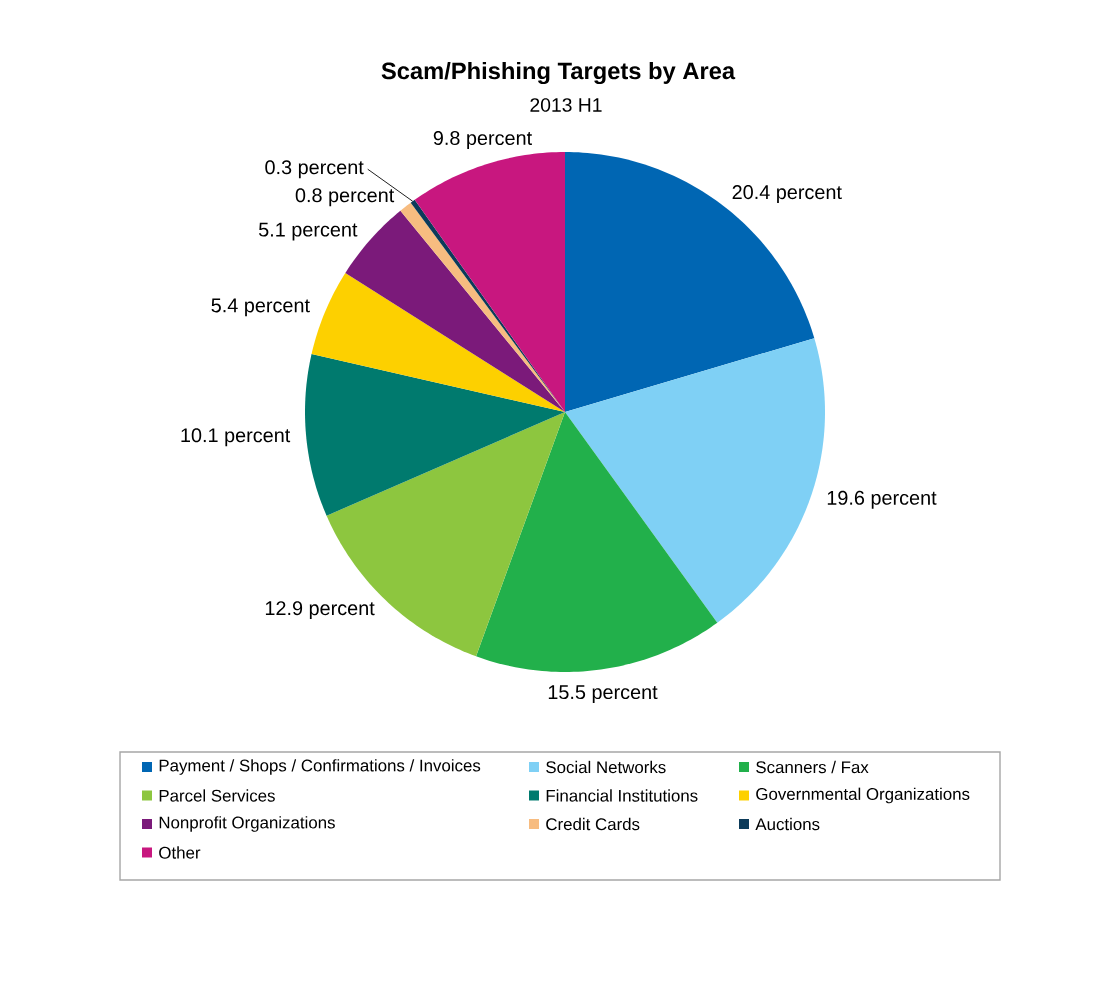 This screenshot has height=984, width=1103. I want to click on chart-title: Scam/Phishing Targets by Area, so click(558, 73).